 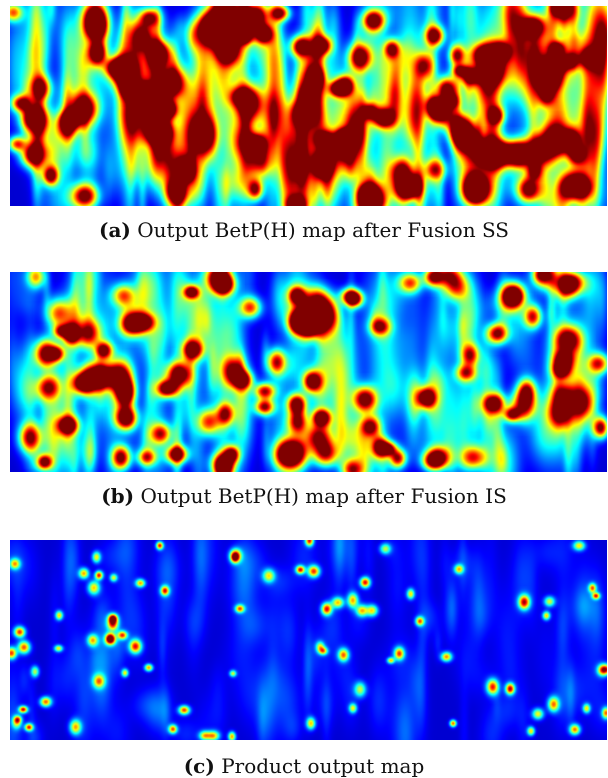 I want to click on figure-caption-b: (b) Output BetP(H) map after Fusion IS, so click(x=304, y=496).